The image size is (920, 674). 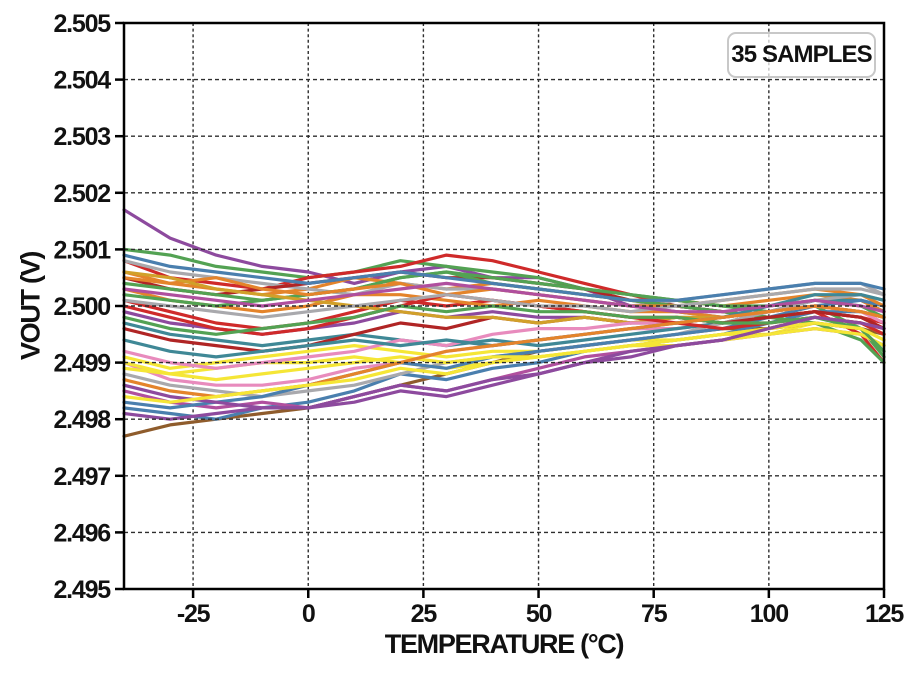 What do you see at coordinates (82, 81) in the screenshot?
I see `y-tick-label: 2.504` at bounding box center [82, 81].